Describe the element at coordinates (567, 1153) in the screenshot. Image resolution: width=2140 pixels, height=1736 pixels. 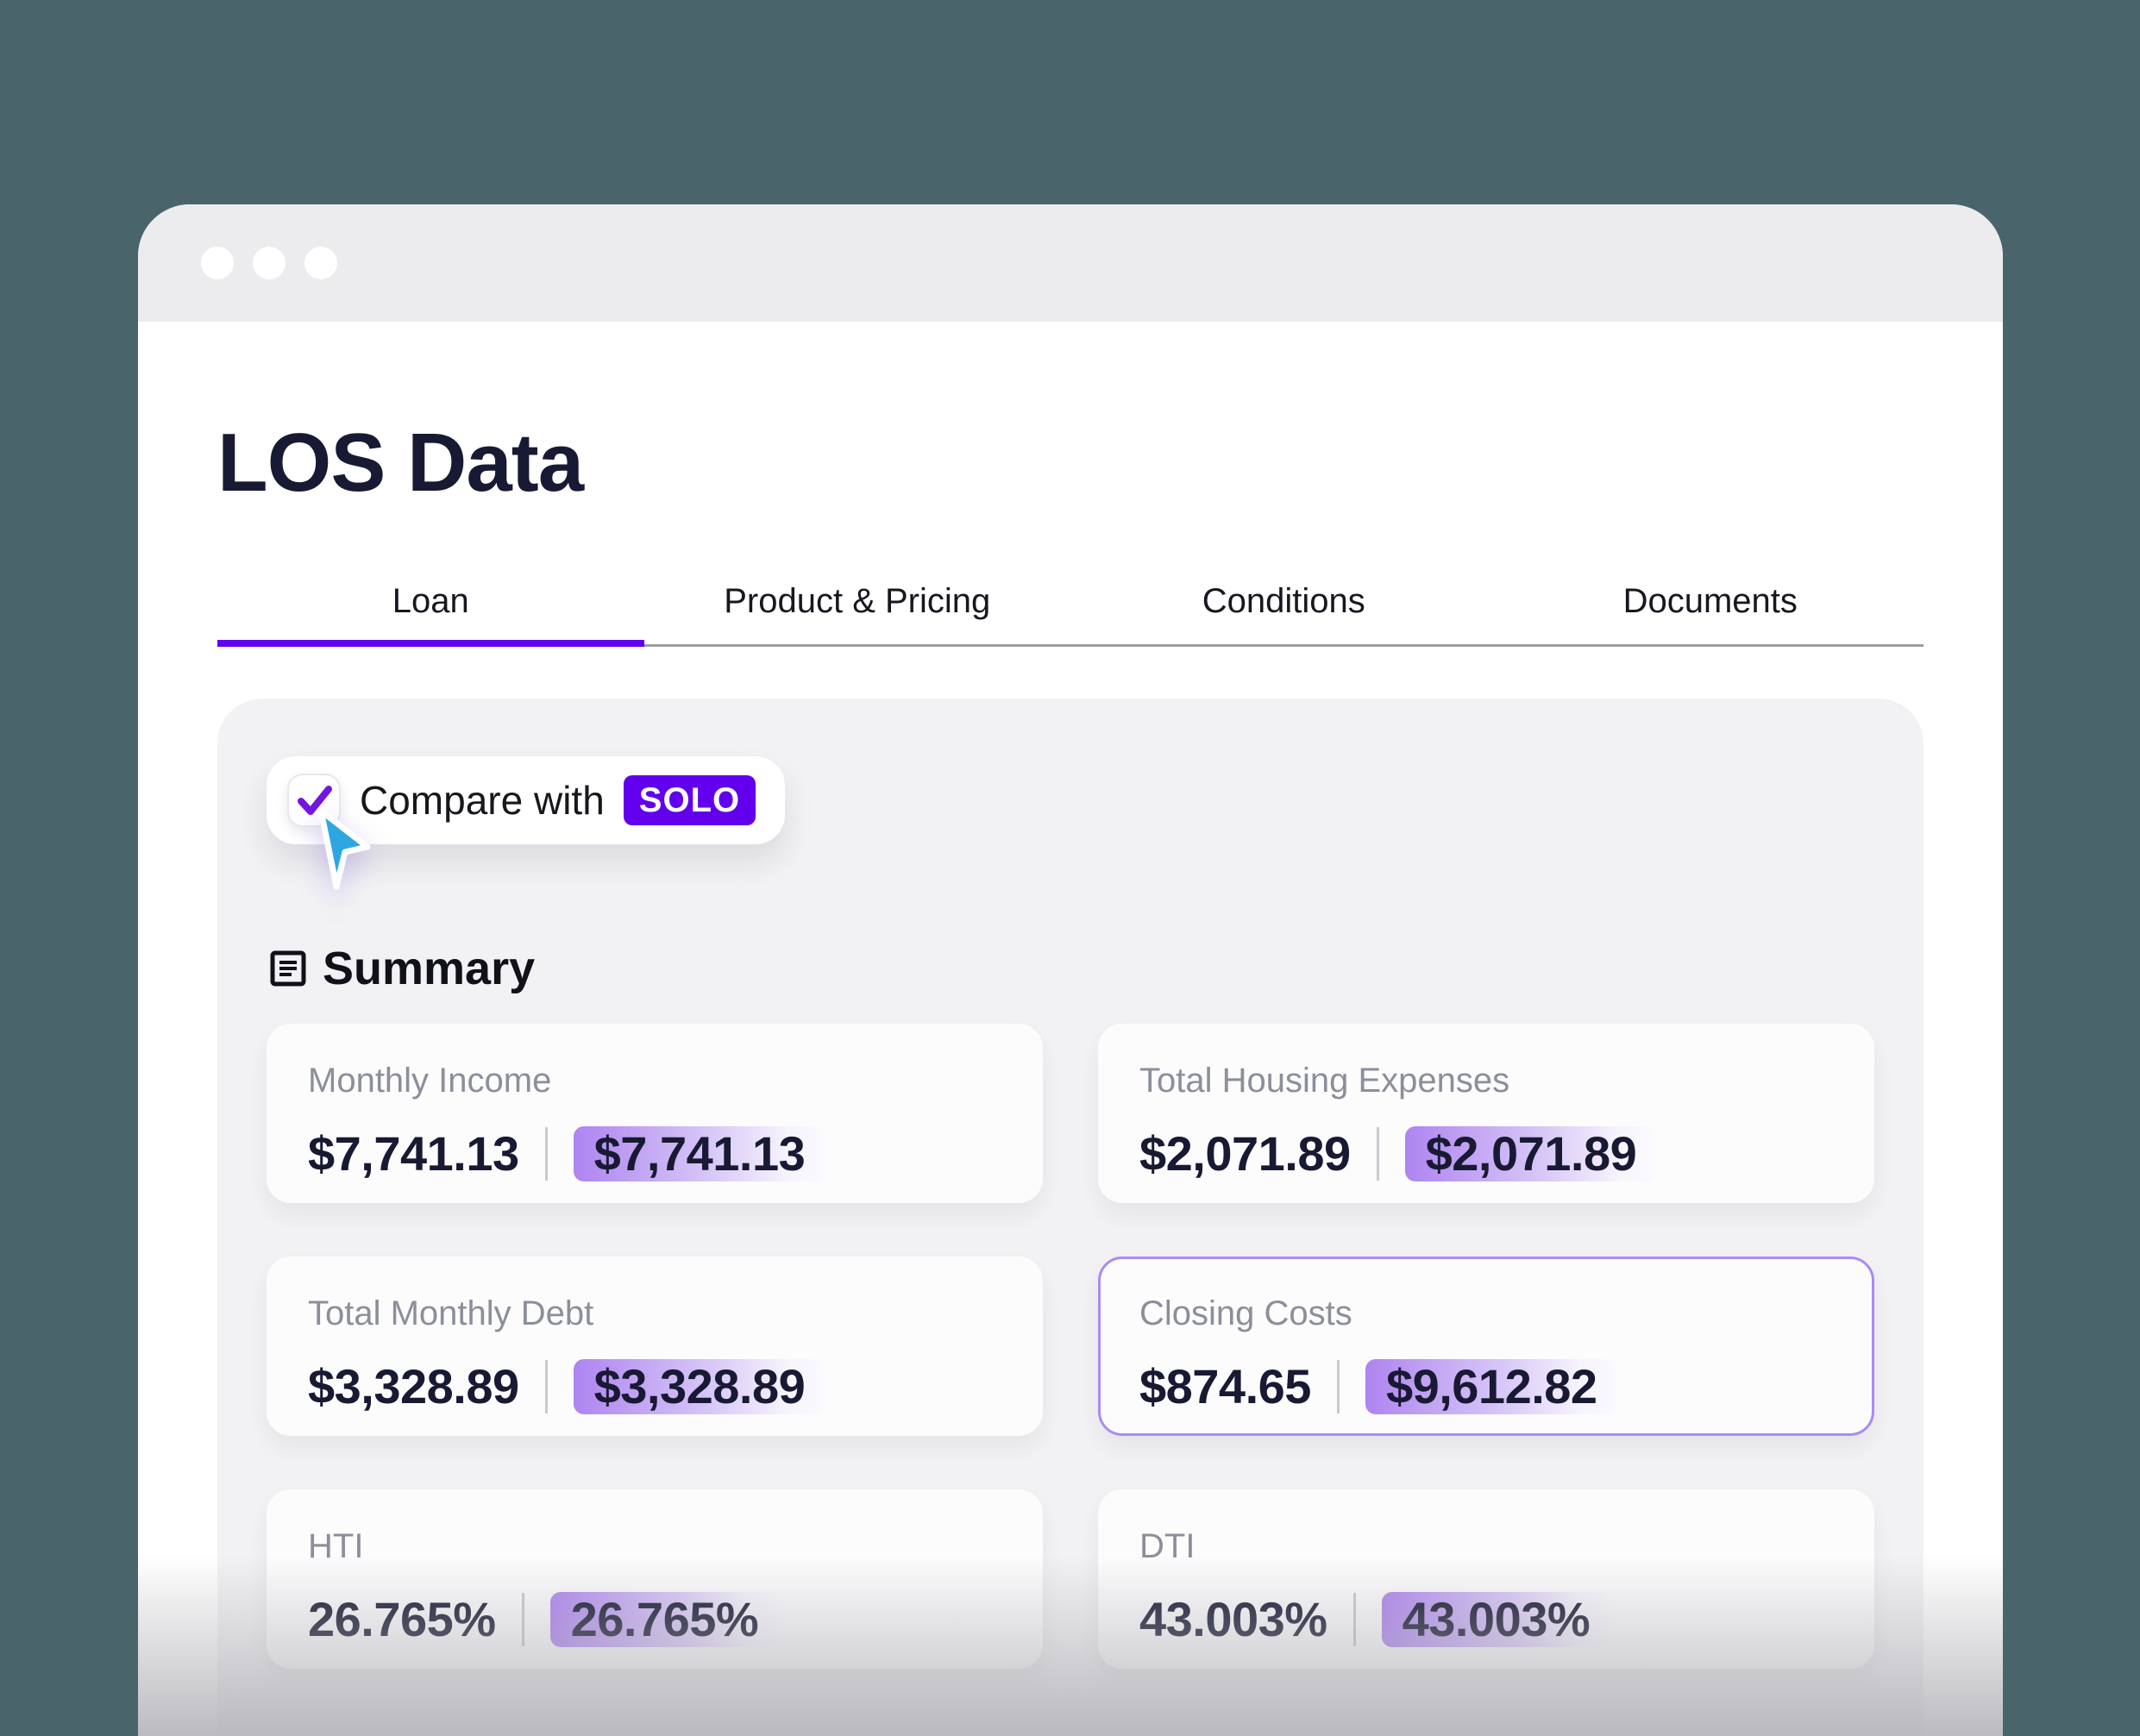
I see `card-values: $7,741.13 $7,741.13` at that location.